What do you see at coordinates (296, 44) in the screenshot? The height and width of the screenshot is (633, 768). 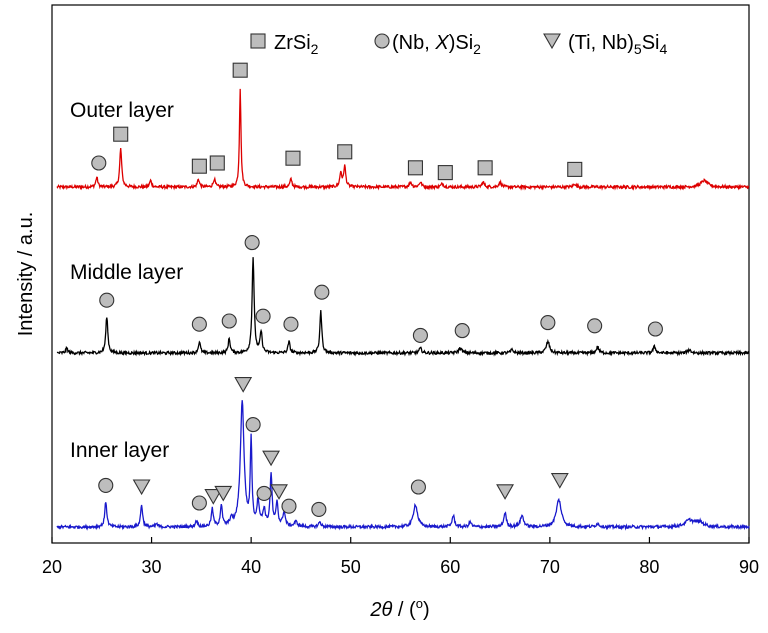 I see `legend-entry-0: ZrSi2` at bounding box center [296, 44].